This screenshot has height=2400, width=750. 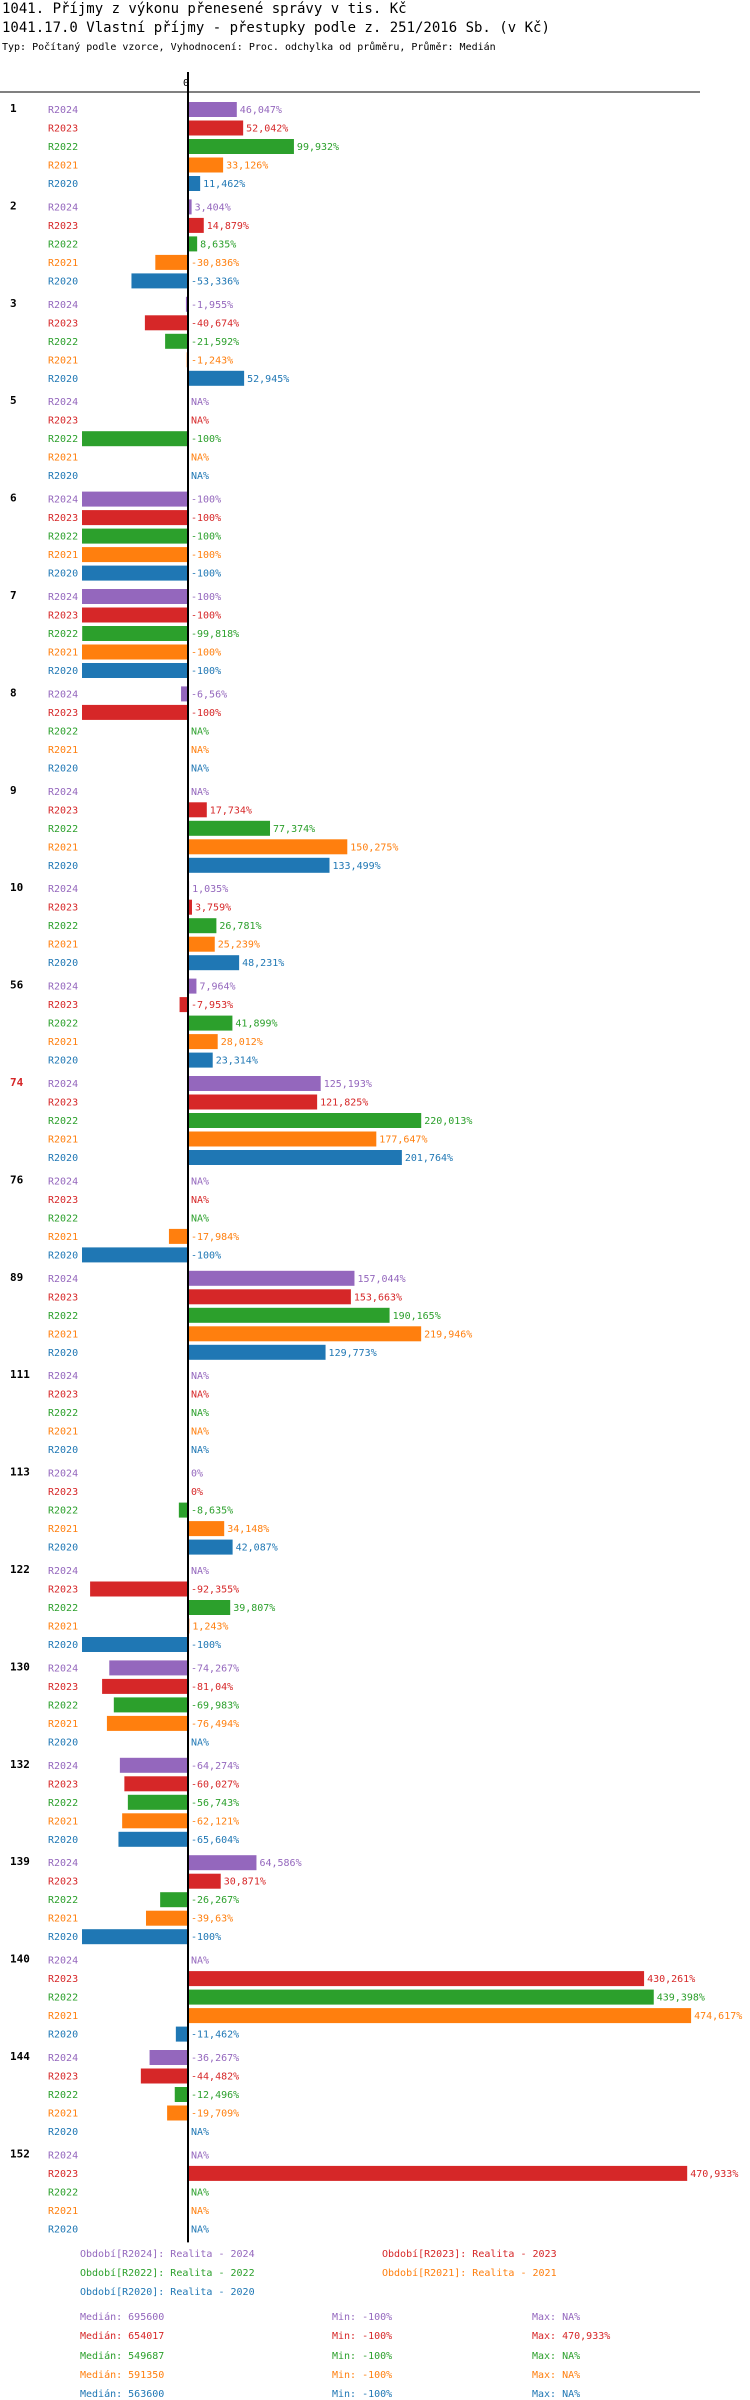 I want to click on series-label-152-R2022: R2022, so click(x=63, y=2192).